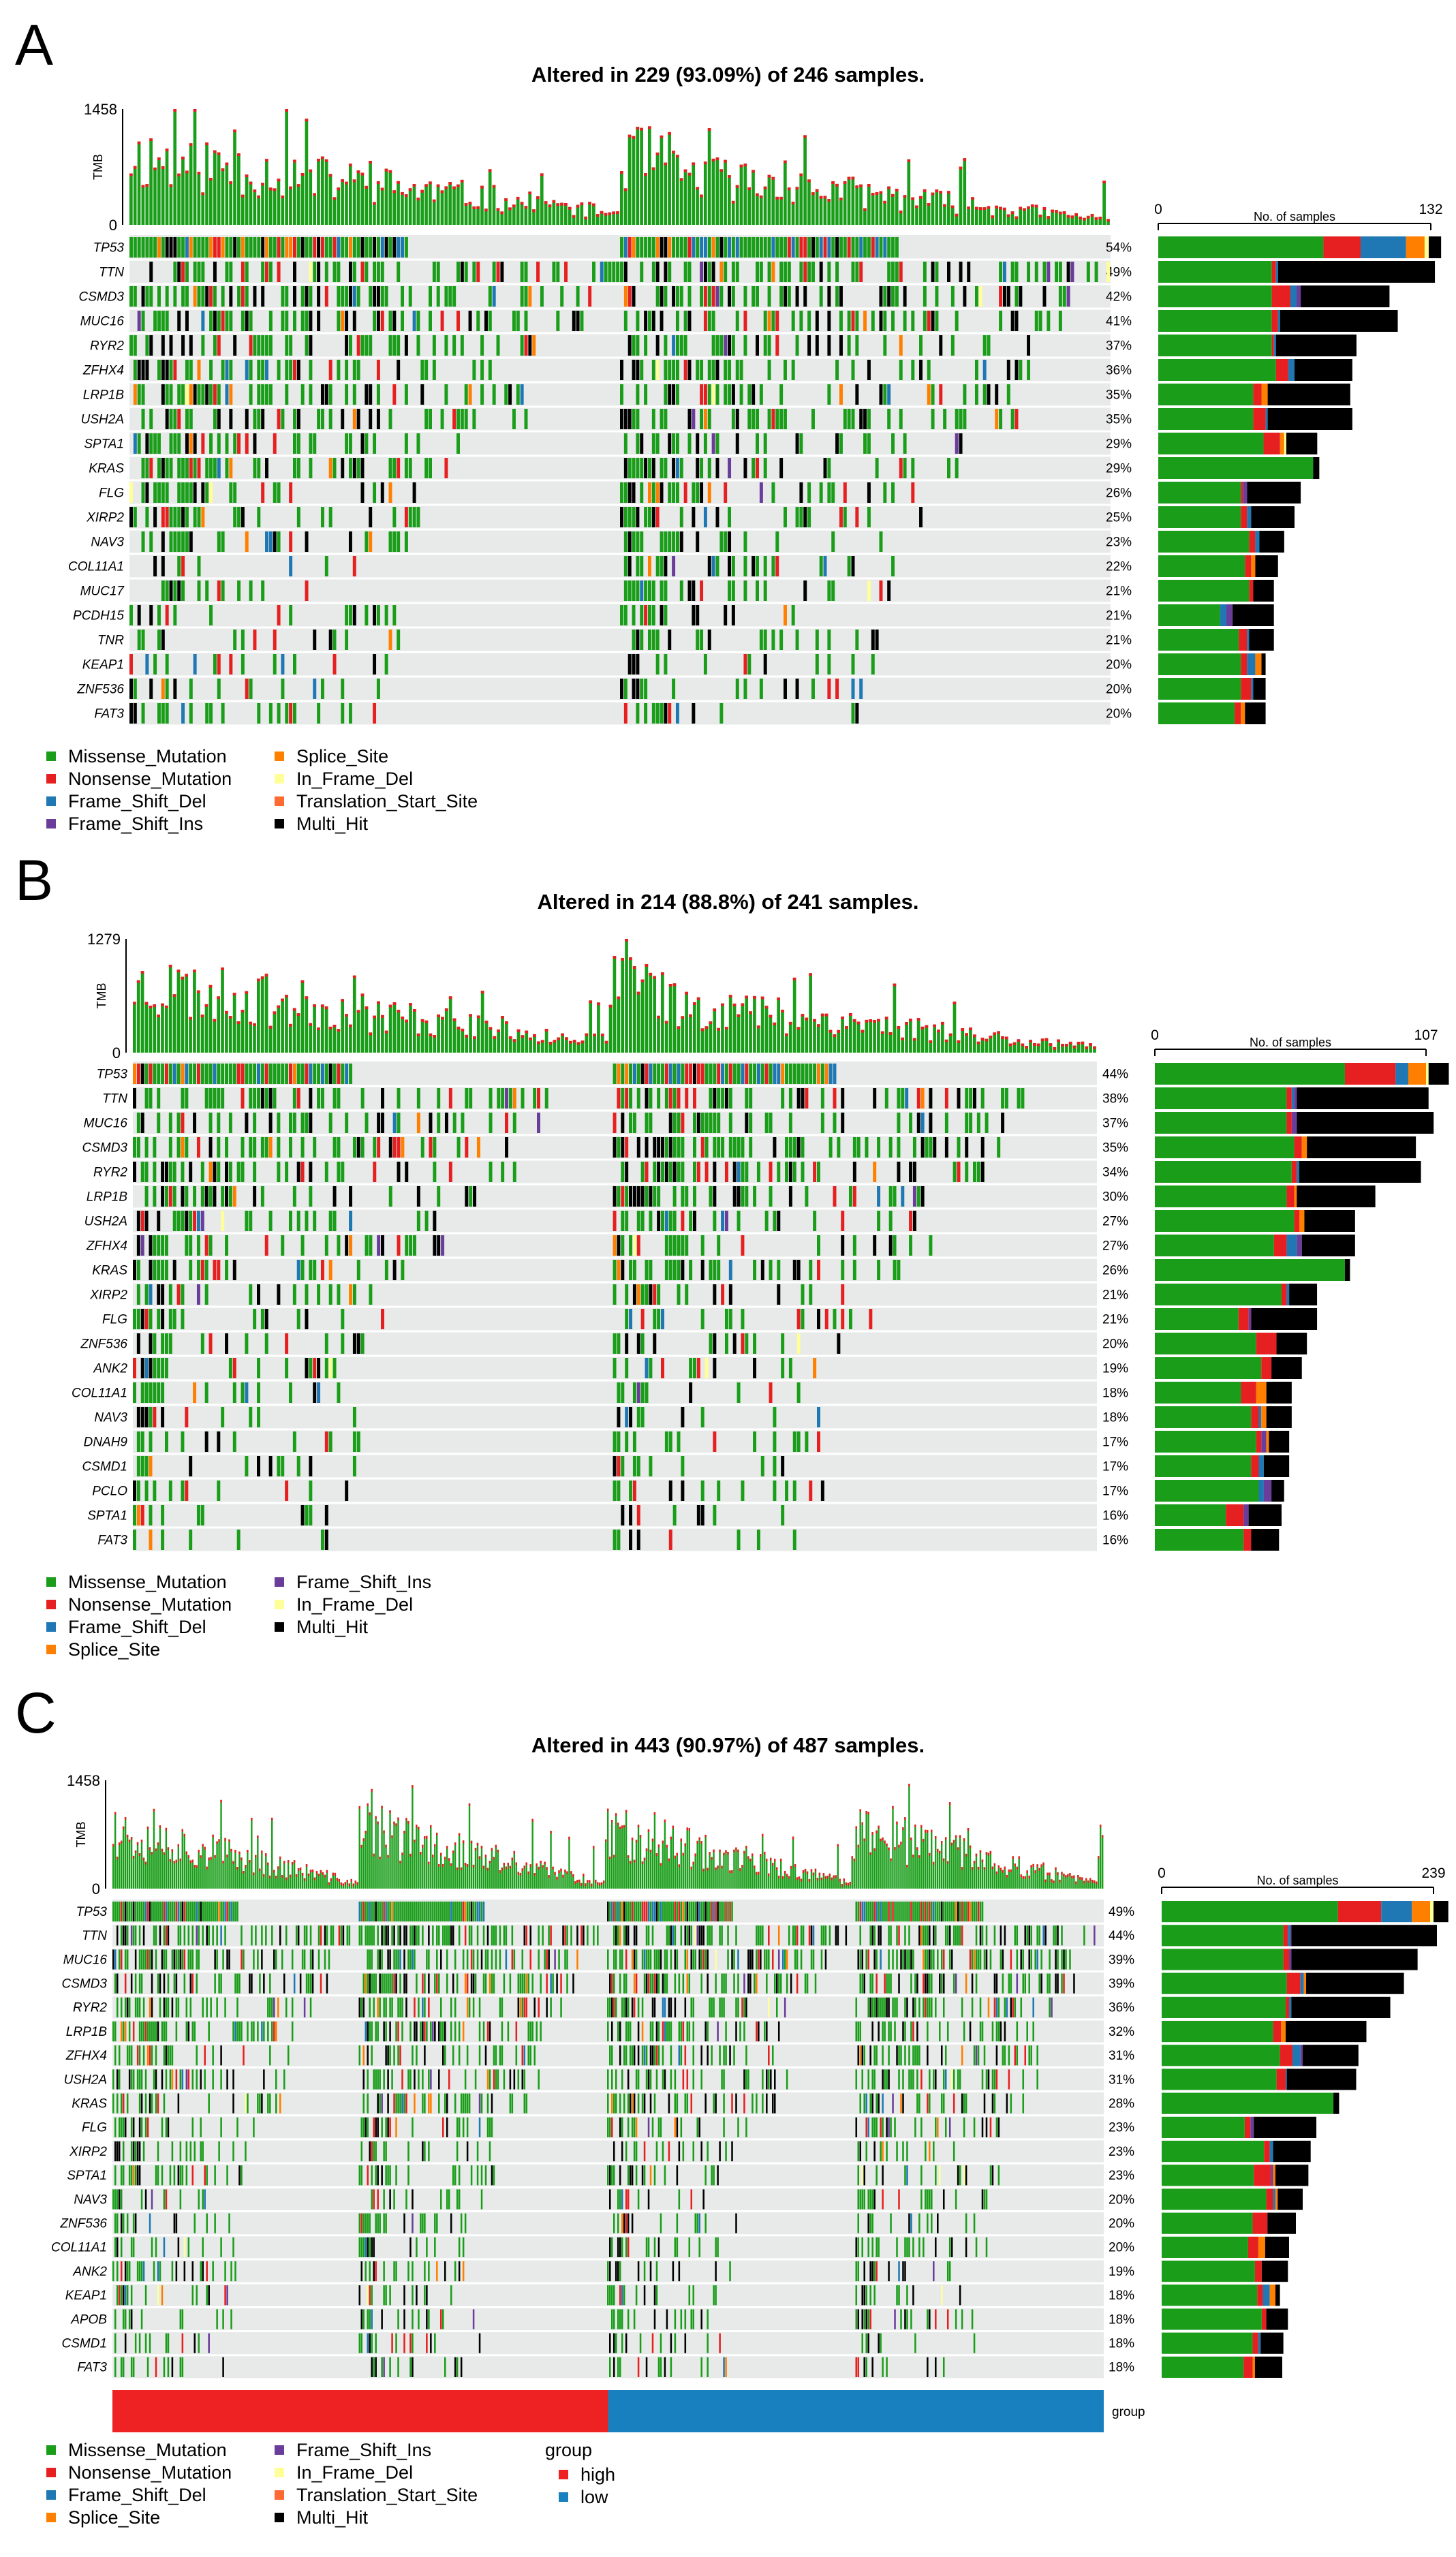 This screenshot has height=2557, width=1456. What do you see at coordinates (279, 1604) in the screenshot?
I see `legend-swatch` at bounding box center [279, 1604].